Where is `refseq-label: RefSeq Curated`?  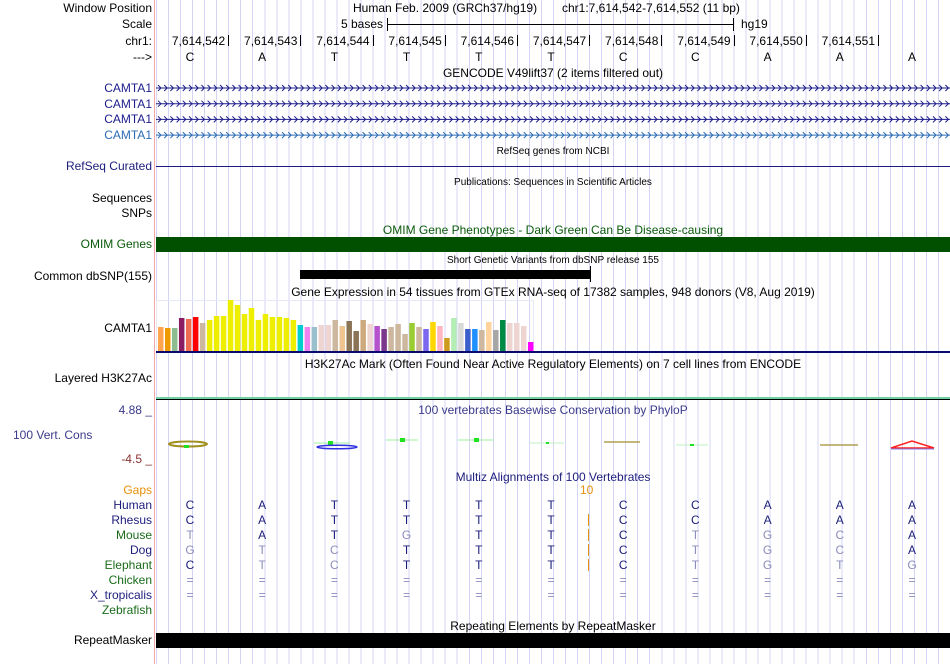 refseq-label: RefSeq Curated is located at coordinates (108, 166).